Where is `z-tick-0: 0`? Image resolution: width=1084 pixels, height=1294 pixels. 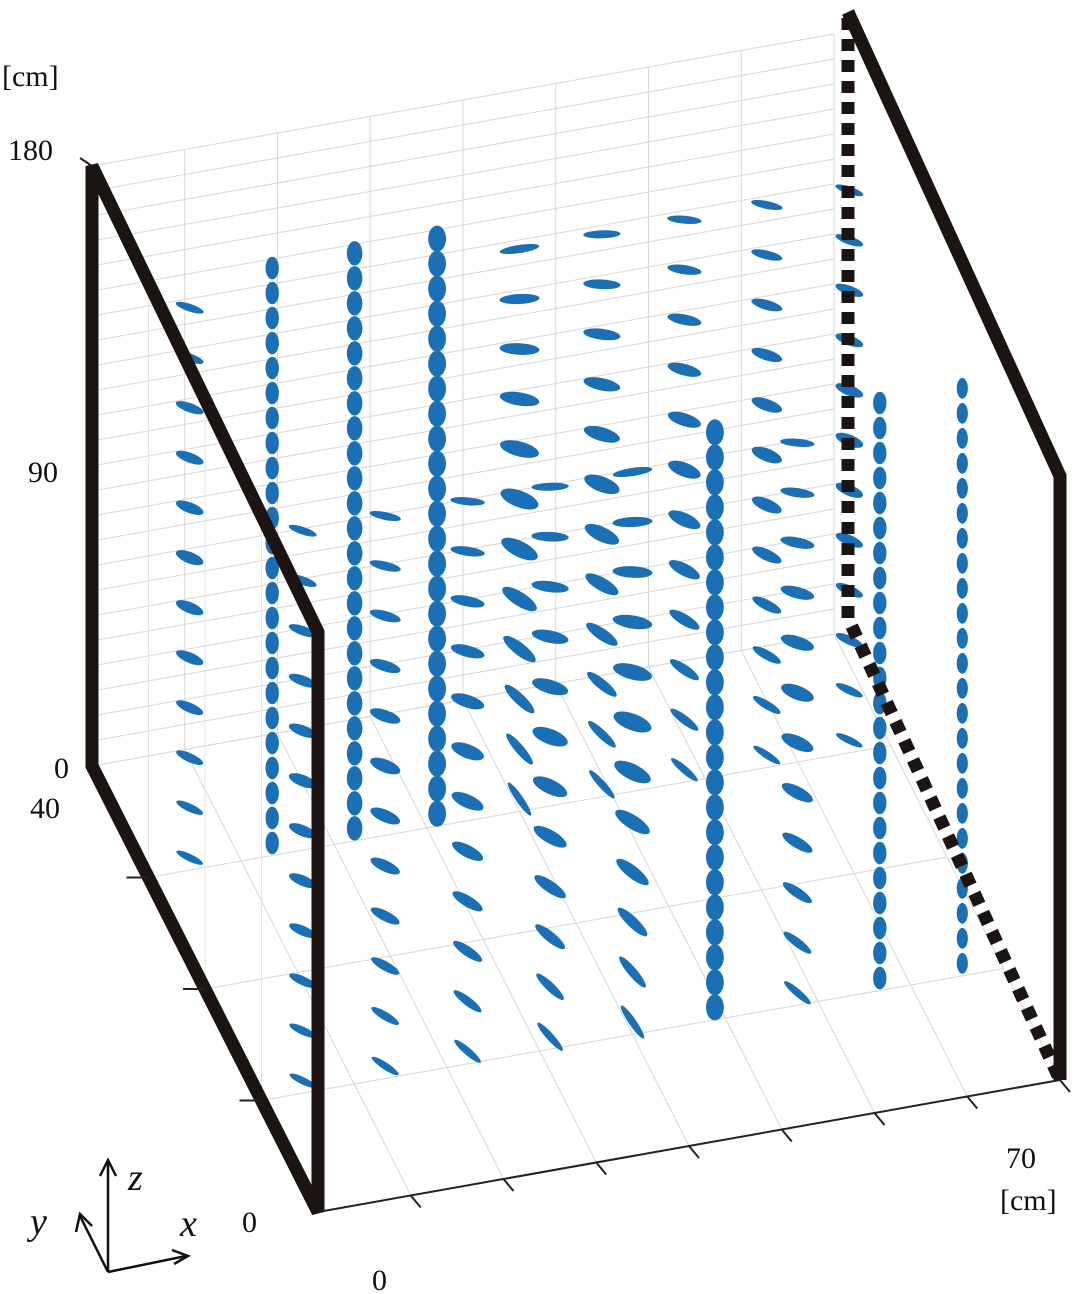
z-tick-0: 0 is located at coordinates (61, 768).